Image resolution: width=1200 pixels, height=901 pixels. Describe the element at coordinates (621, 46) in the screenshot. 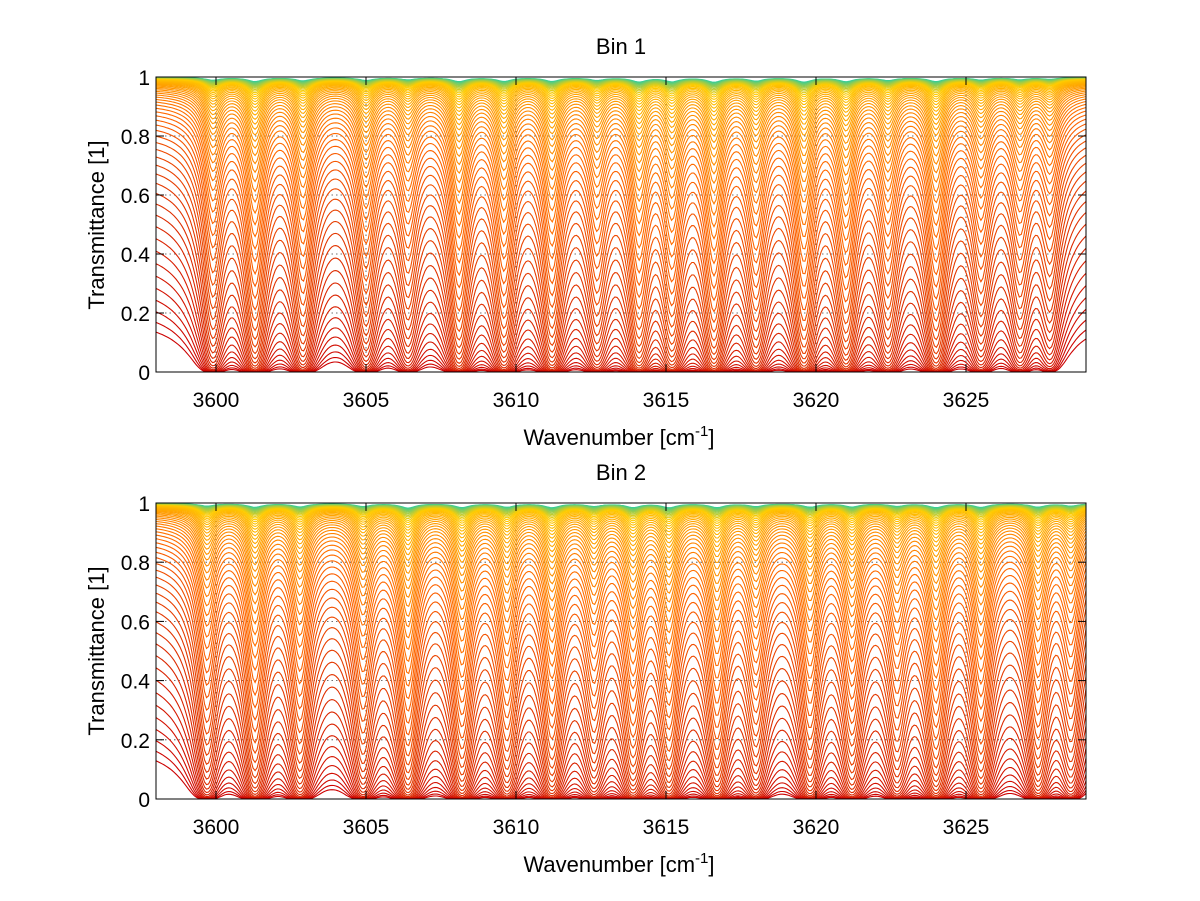

I see `subplot-title: Bin 1` at that location.